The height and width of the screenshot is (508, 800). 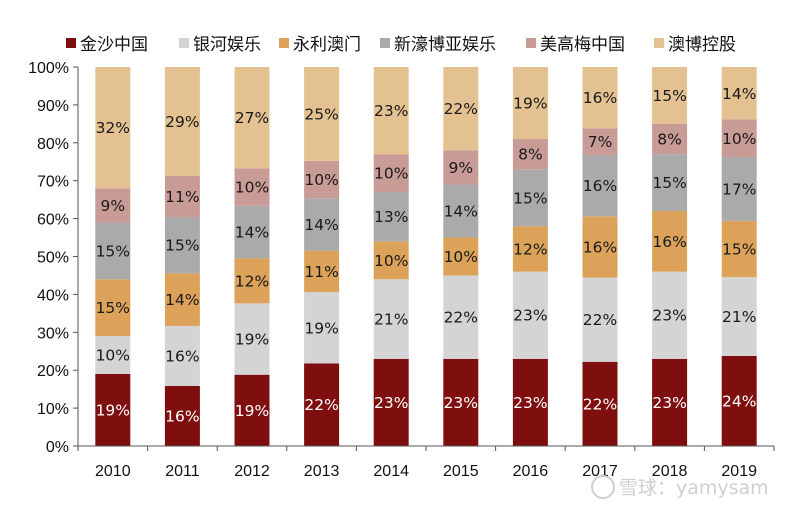 I want to click on data-label: 9%, so click(x=113, y=206).